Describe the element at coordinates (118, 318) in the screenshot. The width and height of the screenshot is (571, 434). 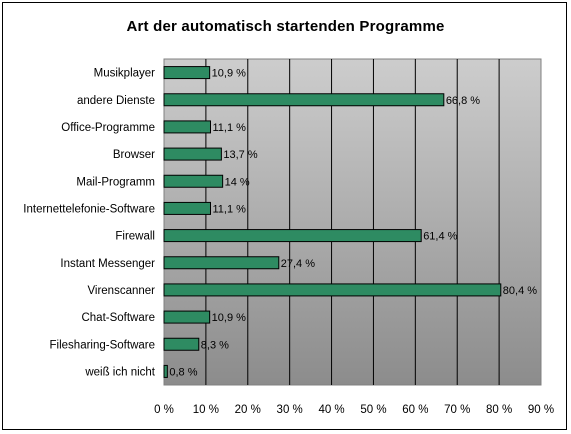
I see `category-label: Chat-Software` at that location.